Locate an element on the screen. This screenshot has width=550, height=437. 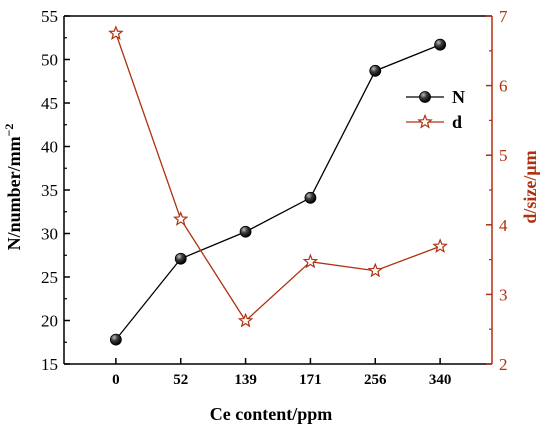
left-y-tick-label: 30 is located at coordinates (49, 234).